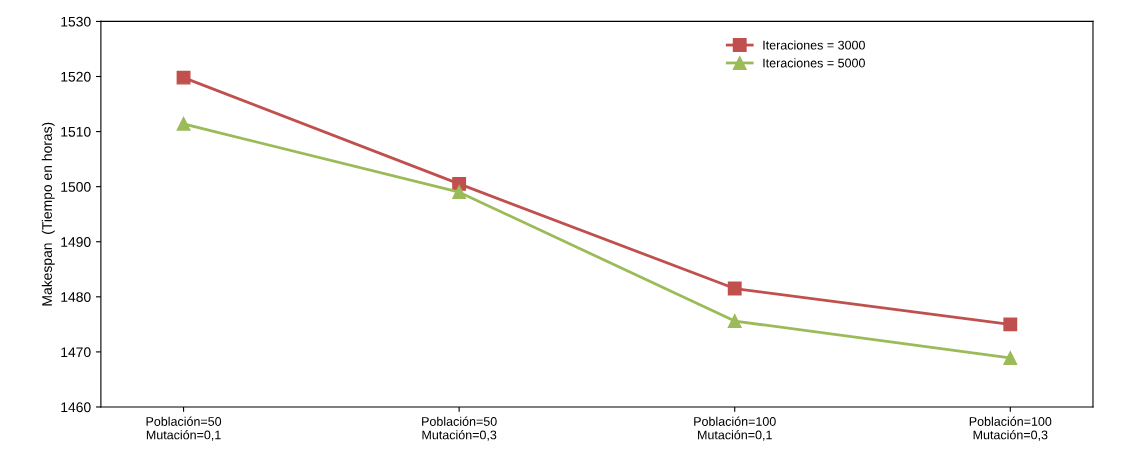 The width and height of the screenshot is (1121, 476). Describe the element at coordinates (76, 407) in the screenshot. I see `y-tick-label: 1460` at that location.